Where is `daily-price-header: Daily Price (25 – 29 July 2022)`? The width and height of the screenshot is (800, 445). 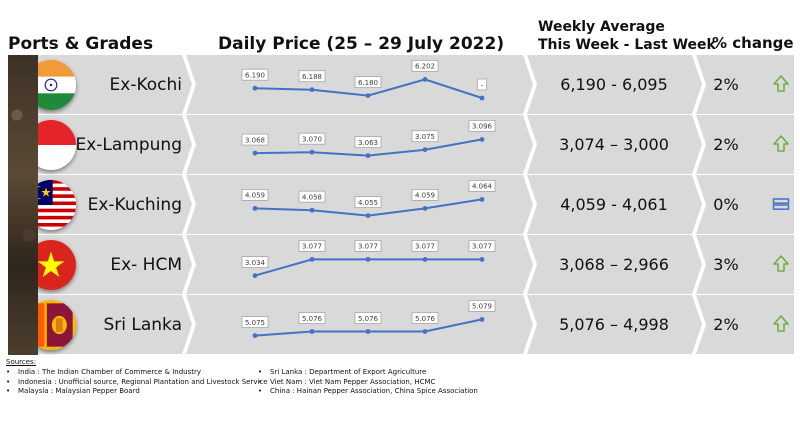 daily-price-header: Daily Price (25 – 29 July 2022) is located at coordinates (361, 44).